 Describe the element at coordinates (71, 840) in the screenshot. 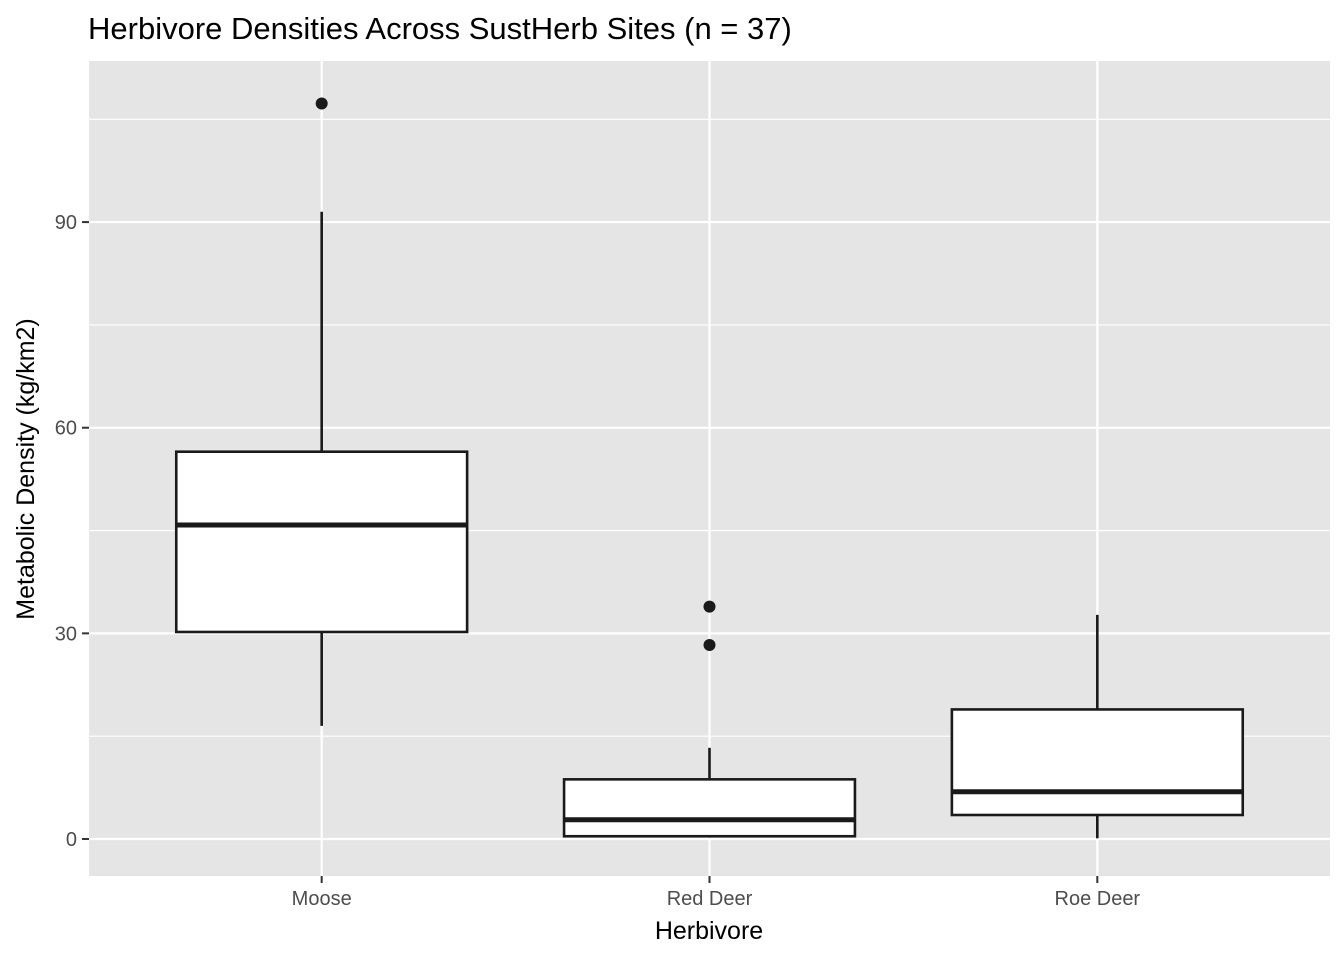

I see `y-tick-label: 0` at that location.